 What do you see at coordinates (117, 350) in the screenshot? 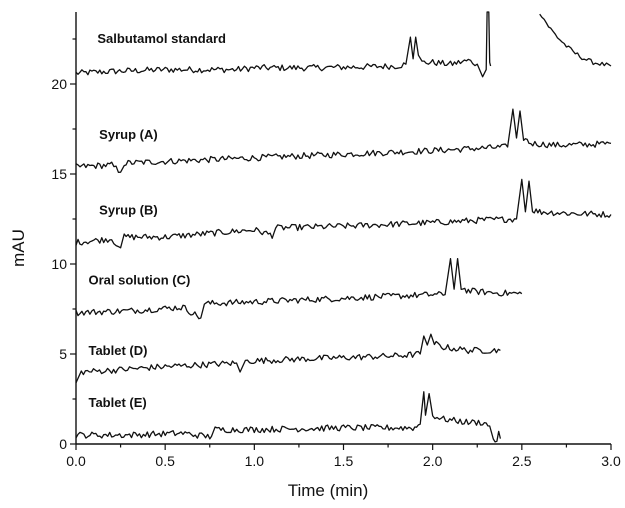
I see `series-label-4: Tablet (D)` at bounding box center [117, 350].